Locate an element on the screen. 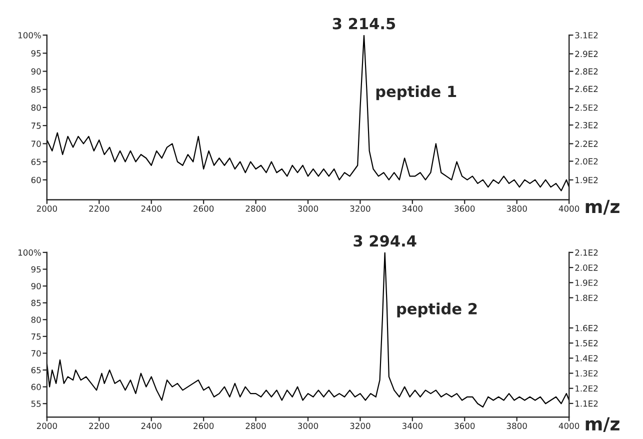  y2-tick-label: 2.6E2 is located at coordinates (586, 89).